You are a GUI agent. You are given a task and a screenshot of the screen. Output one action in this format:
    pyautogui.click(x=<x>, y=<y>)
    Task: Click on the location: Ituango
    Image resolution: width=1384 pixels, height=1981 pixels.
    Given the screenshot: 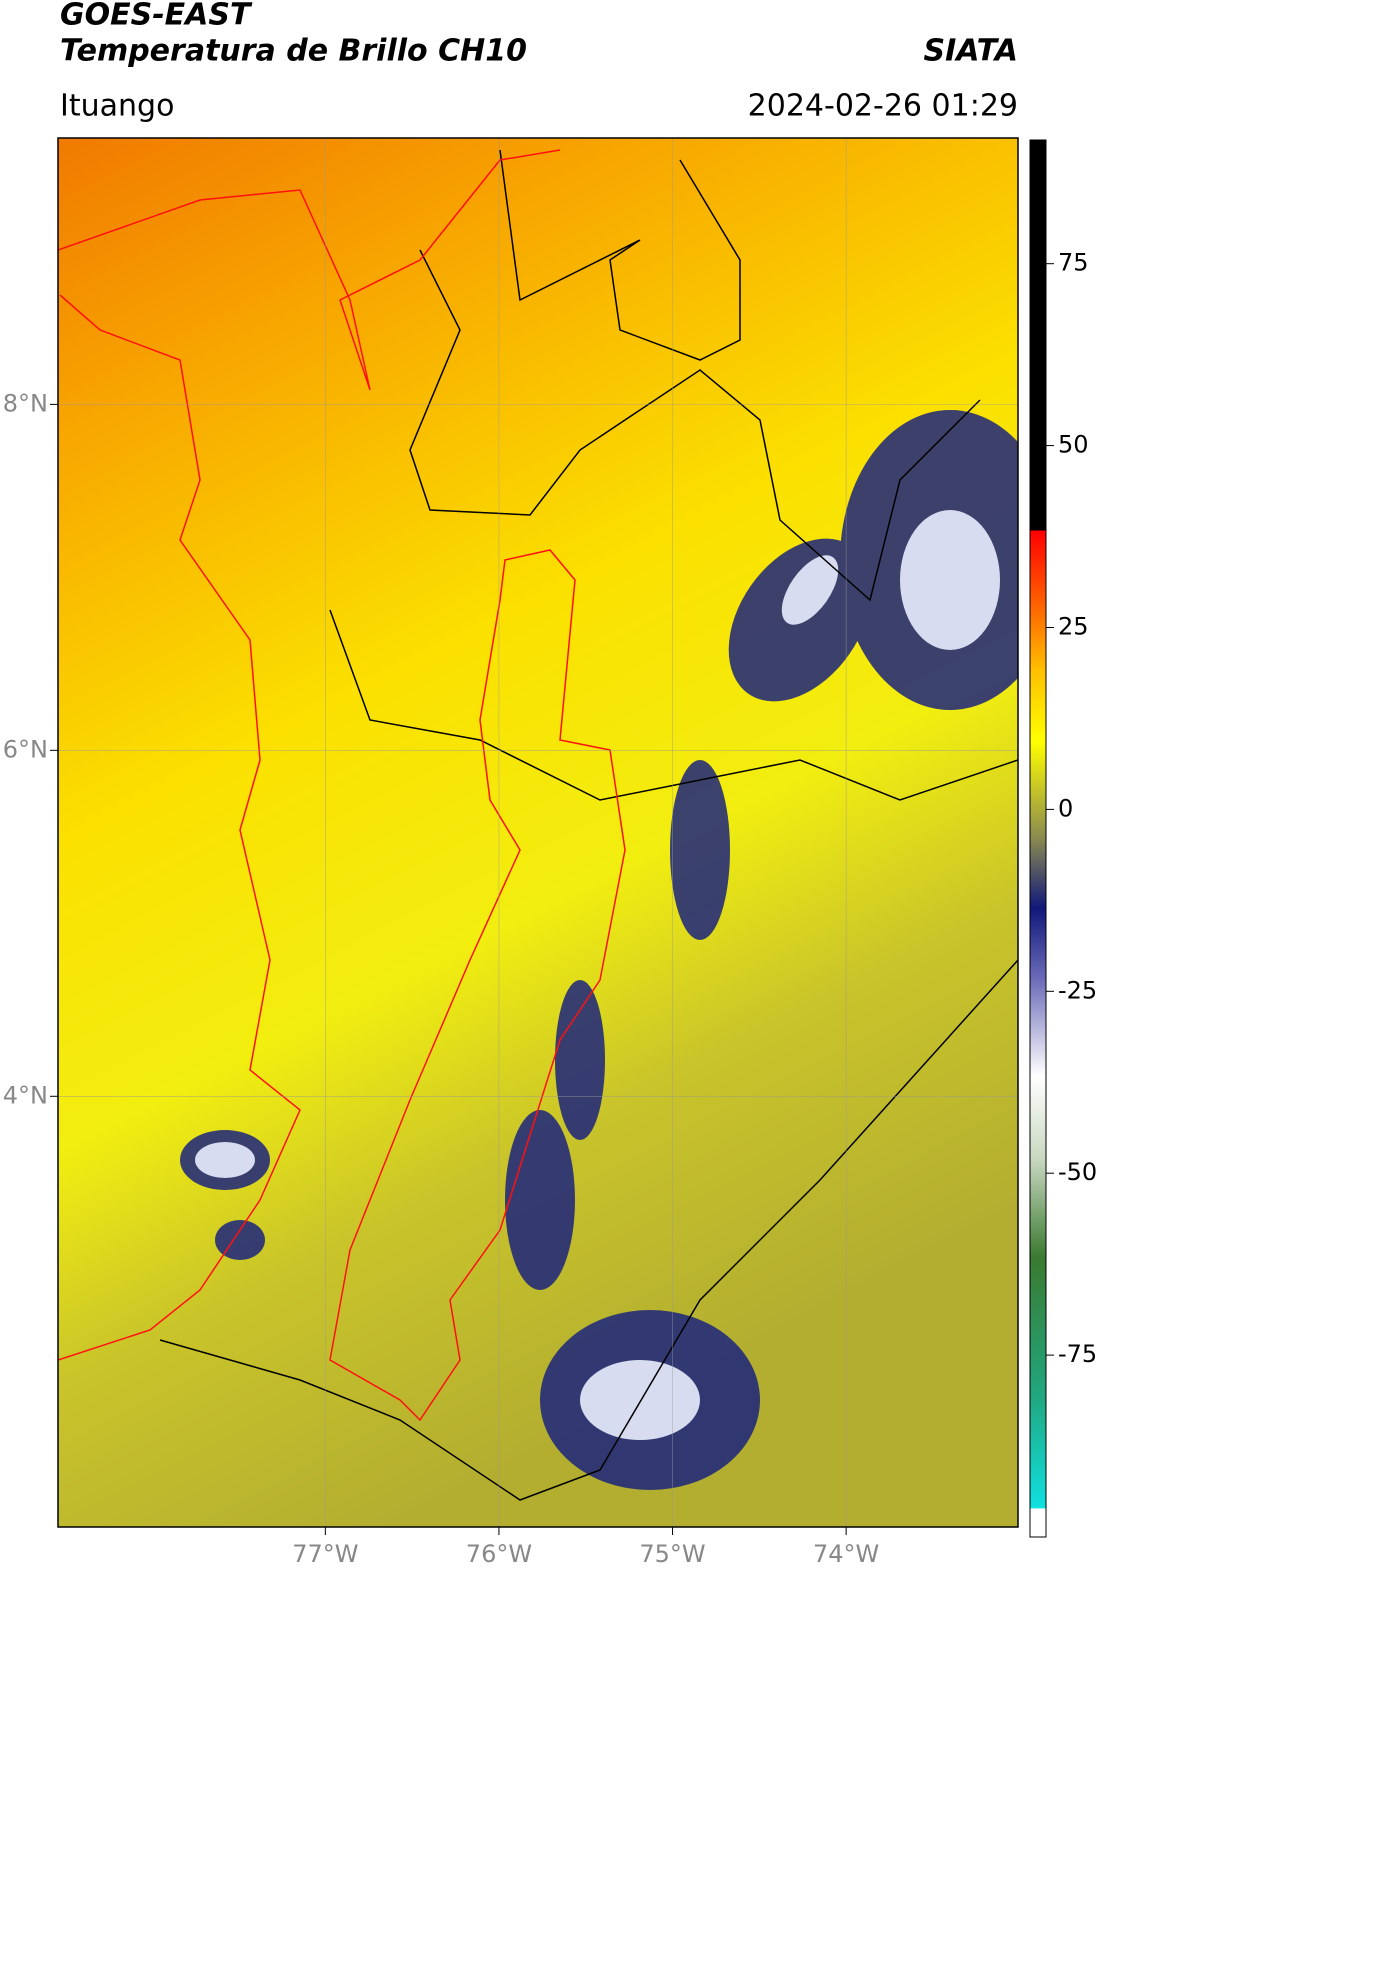 What is the action you would take?
    pyautogui.click(x=117, y=106)
    